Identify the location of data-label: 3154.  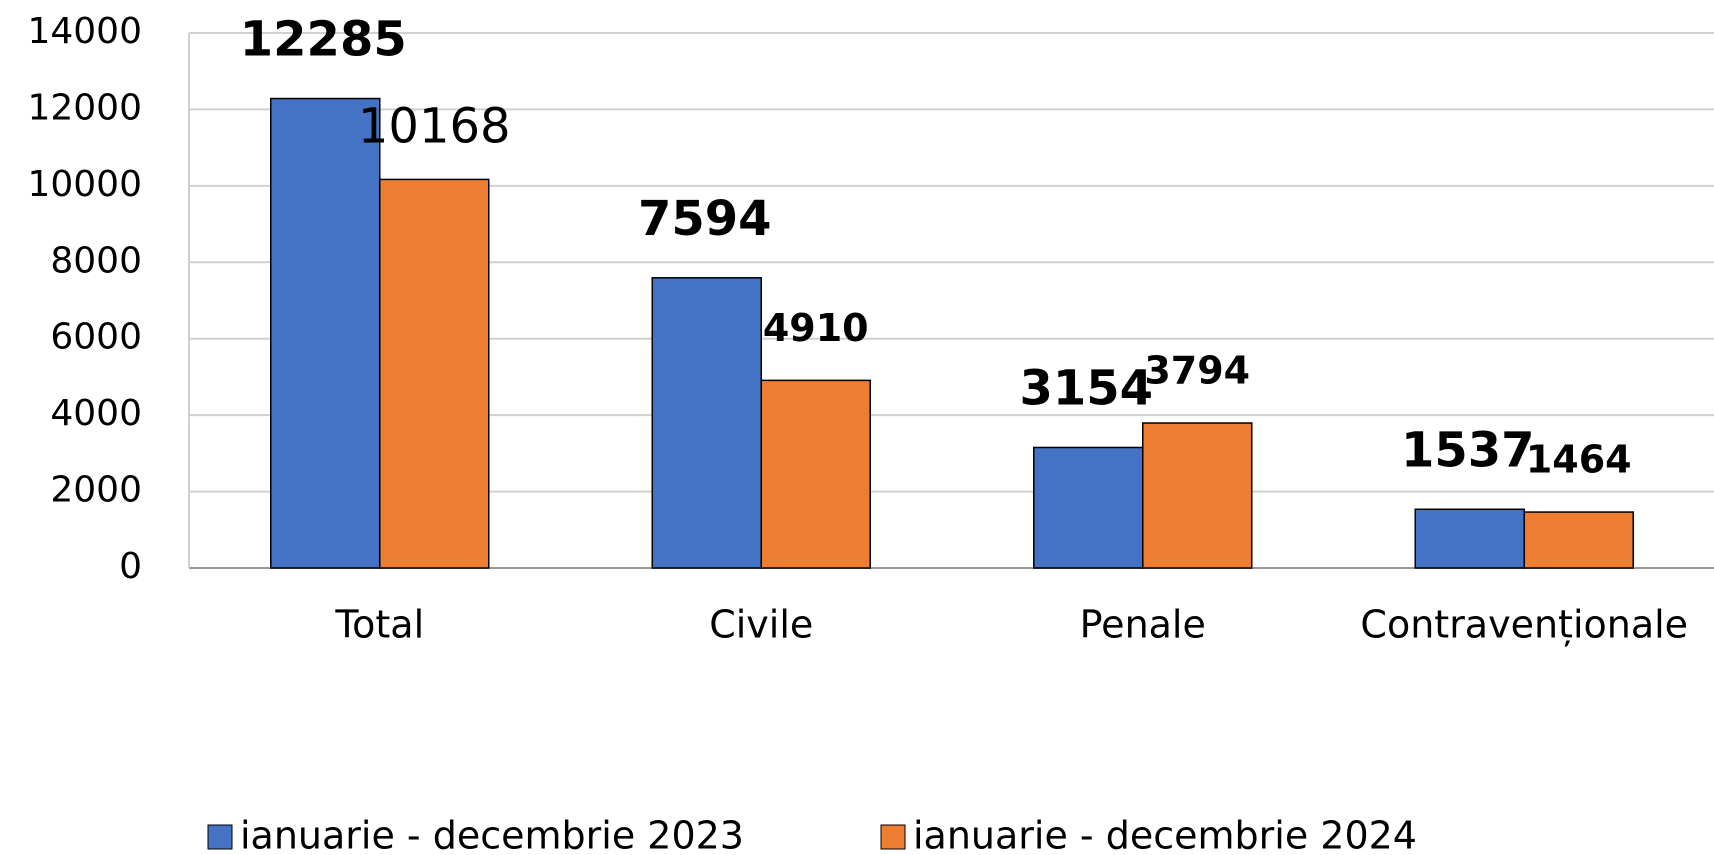
(1086, 388).